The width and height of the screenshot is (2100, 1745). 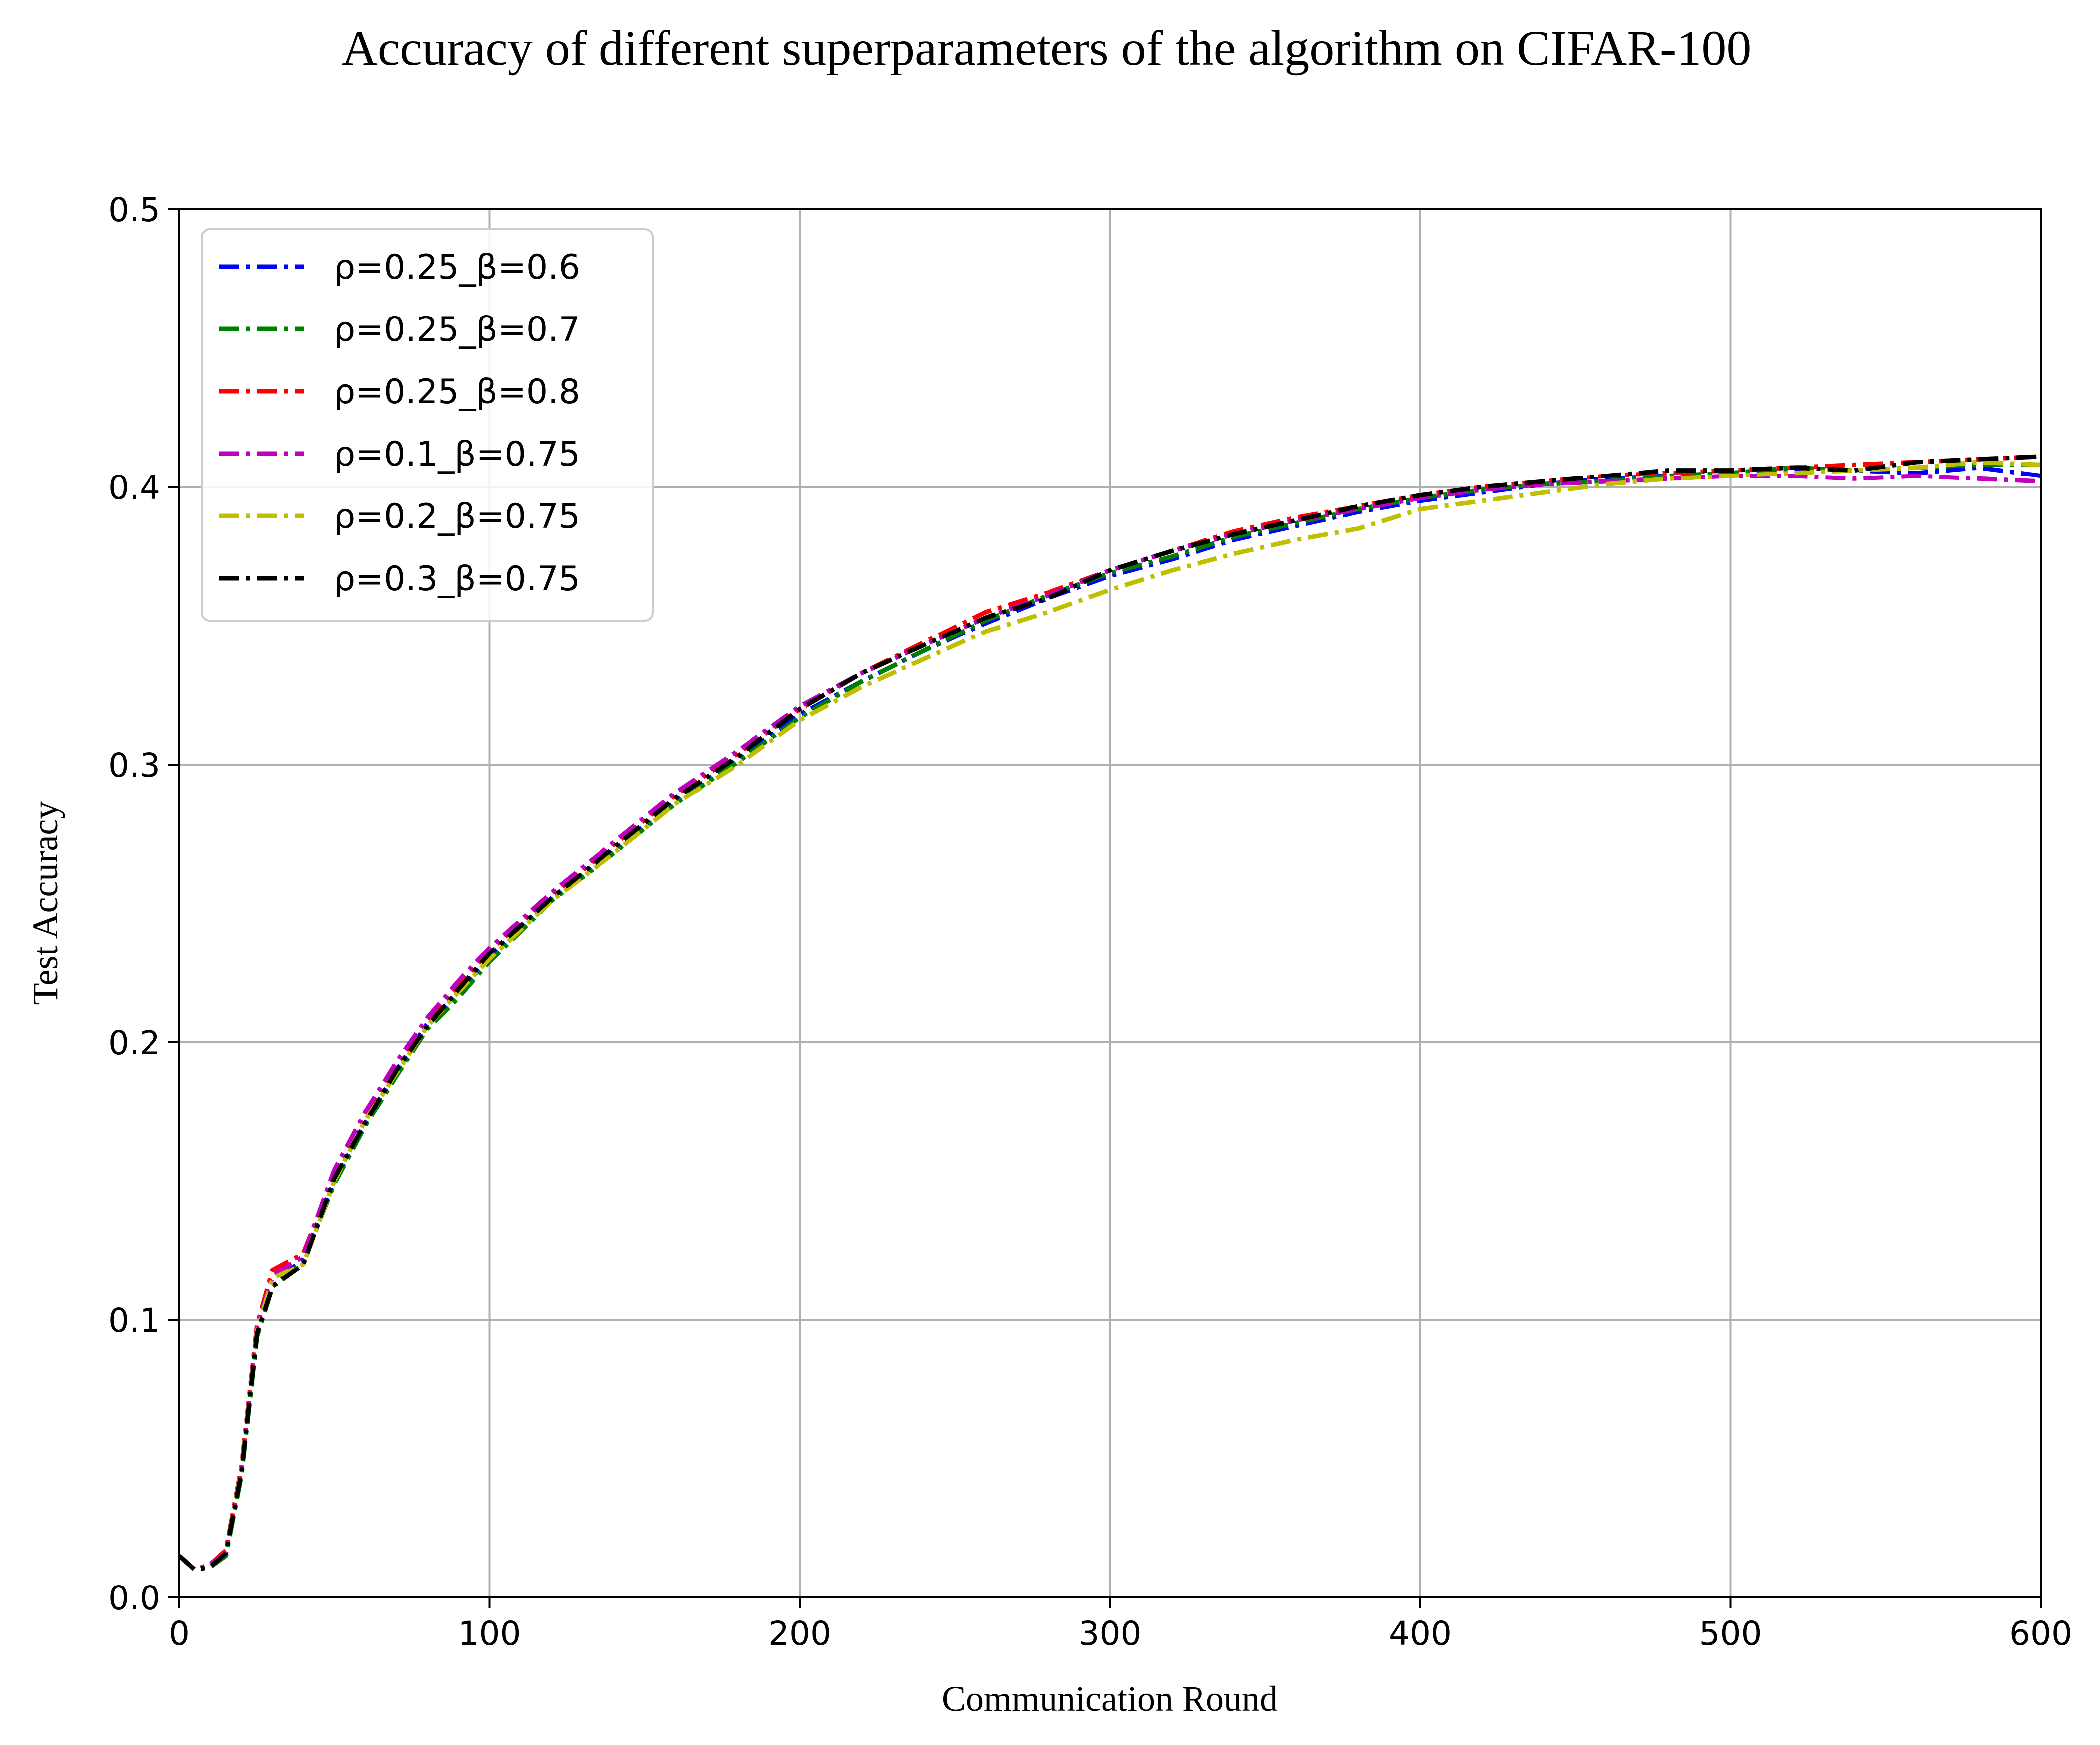 I want to click on legend-entry-label: ρ=0.3_β=0.75, so click(x=457, y=579).